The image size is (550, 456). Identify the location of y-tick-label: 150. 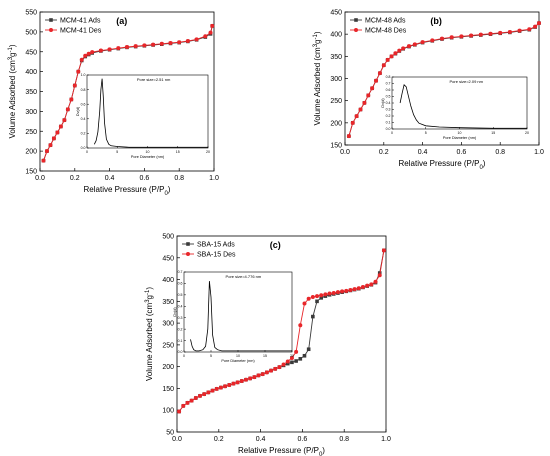
(336, 146).